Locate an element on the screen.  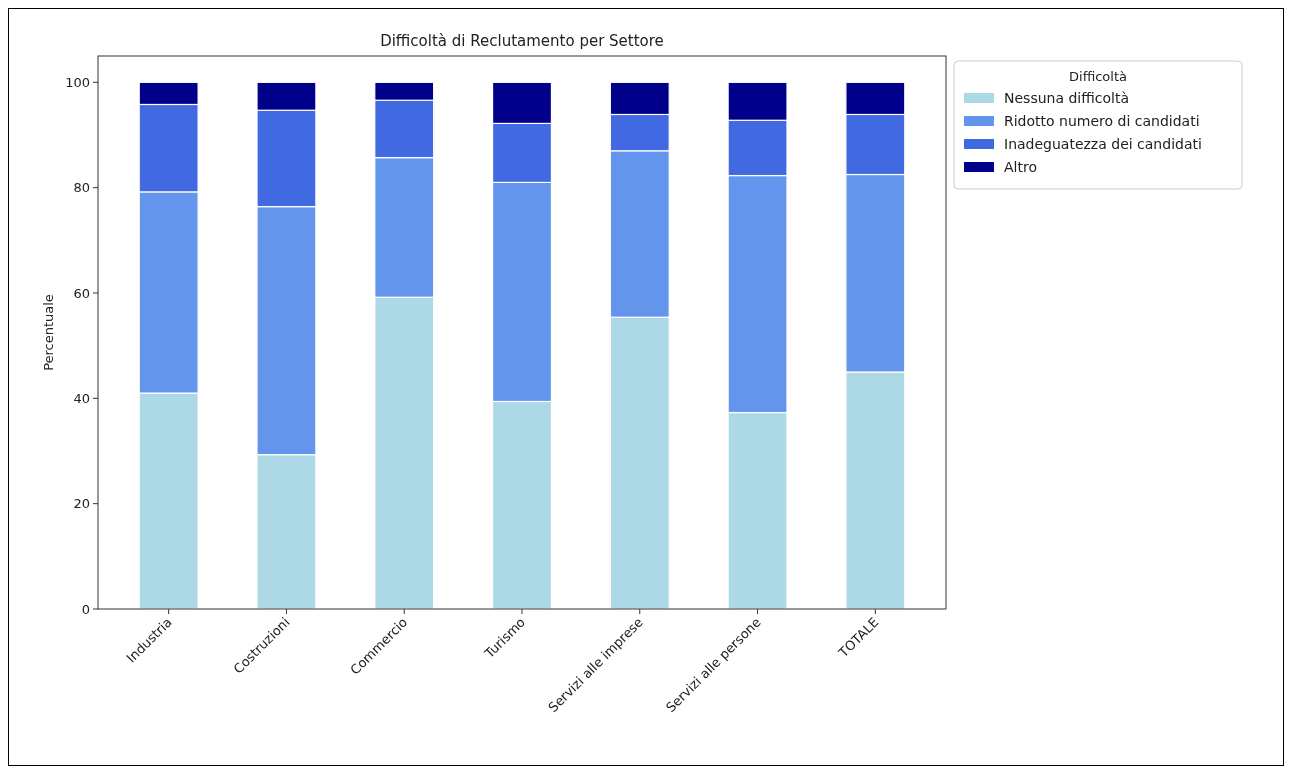
legend-label: Inadeguatezza dei candidati is located at coordinates (1103, 143).